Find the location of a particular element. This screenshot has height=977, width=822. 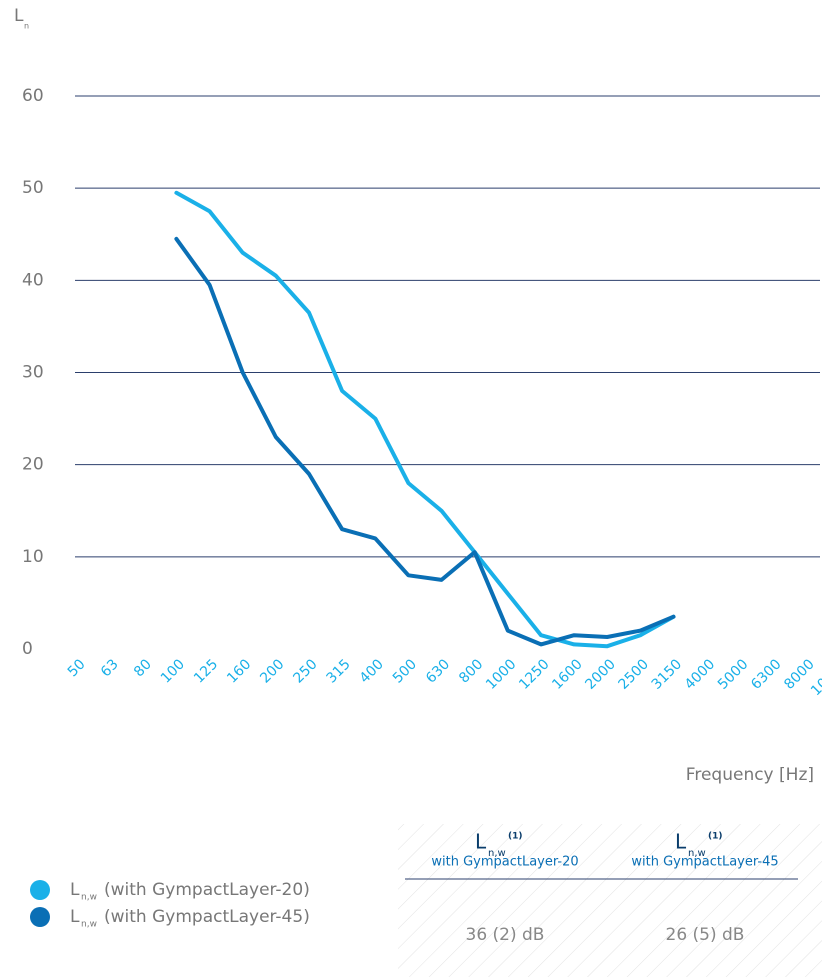

x-tick-label: 1250 is located at coordinates (534, 674).